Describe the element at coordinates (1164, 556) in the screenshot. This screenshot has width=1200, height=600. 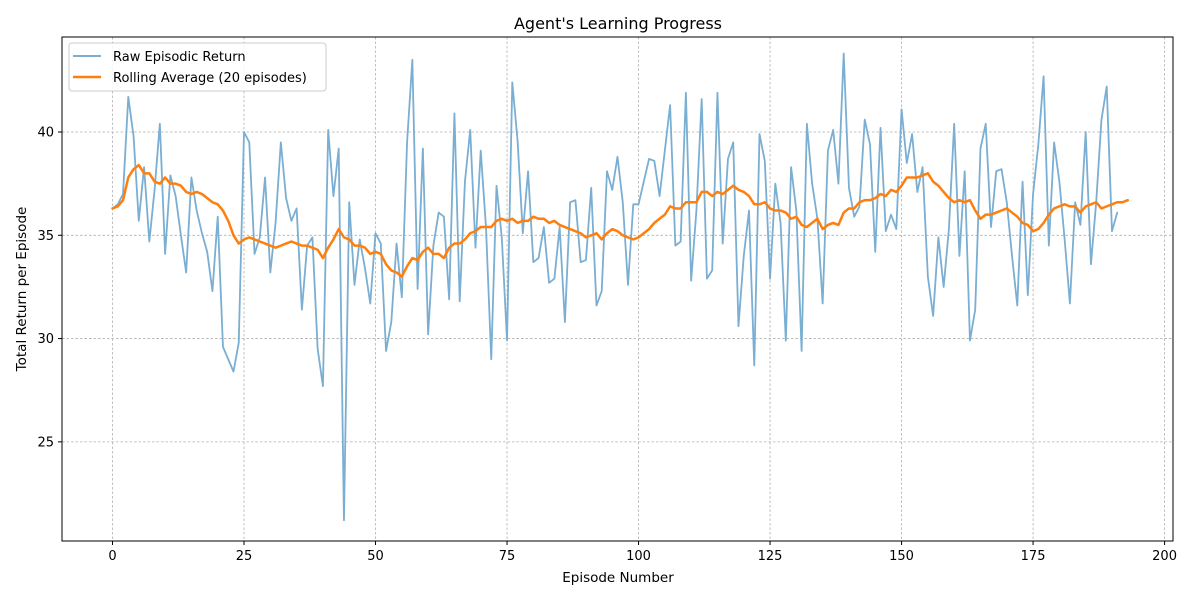
I see `x-tick-label: 200` at that location.